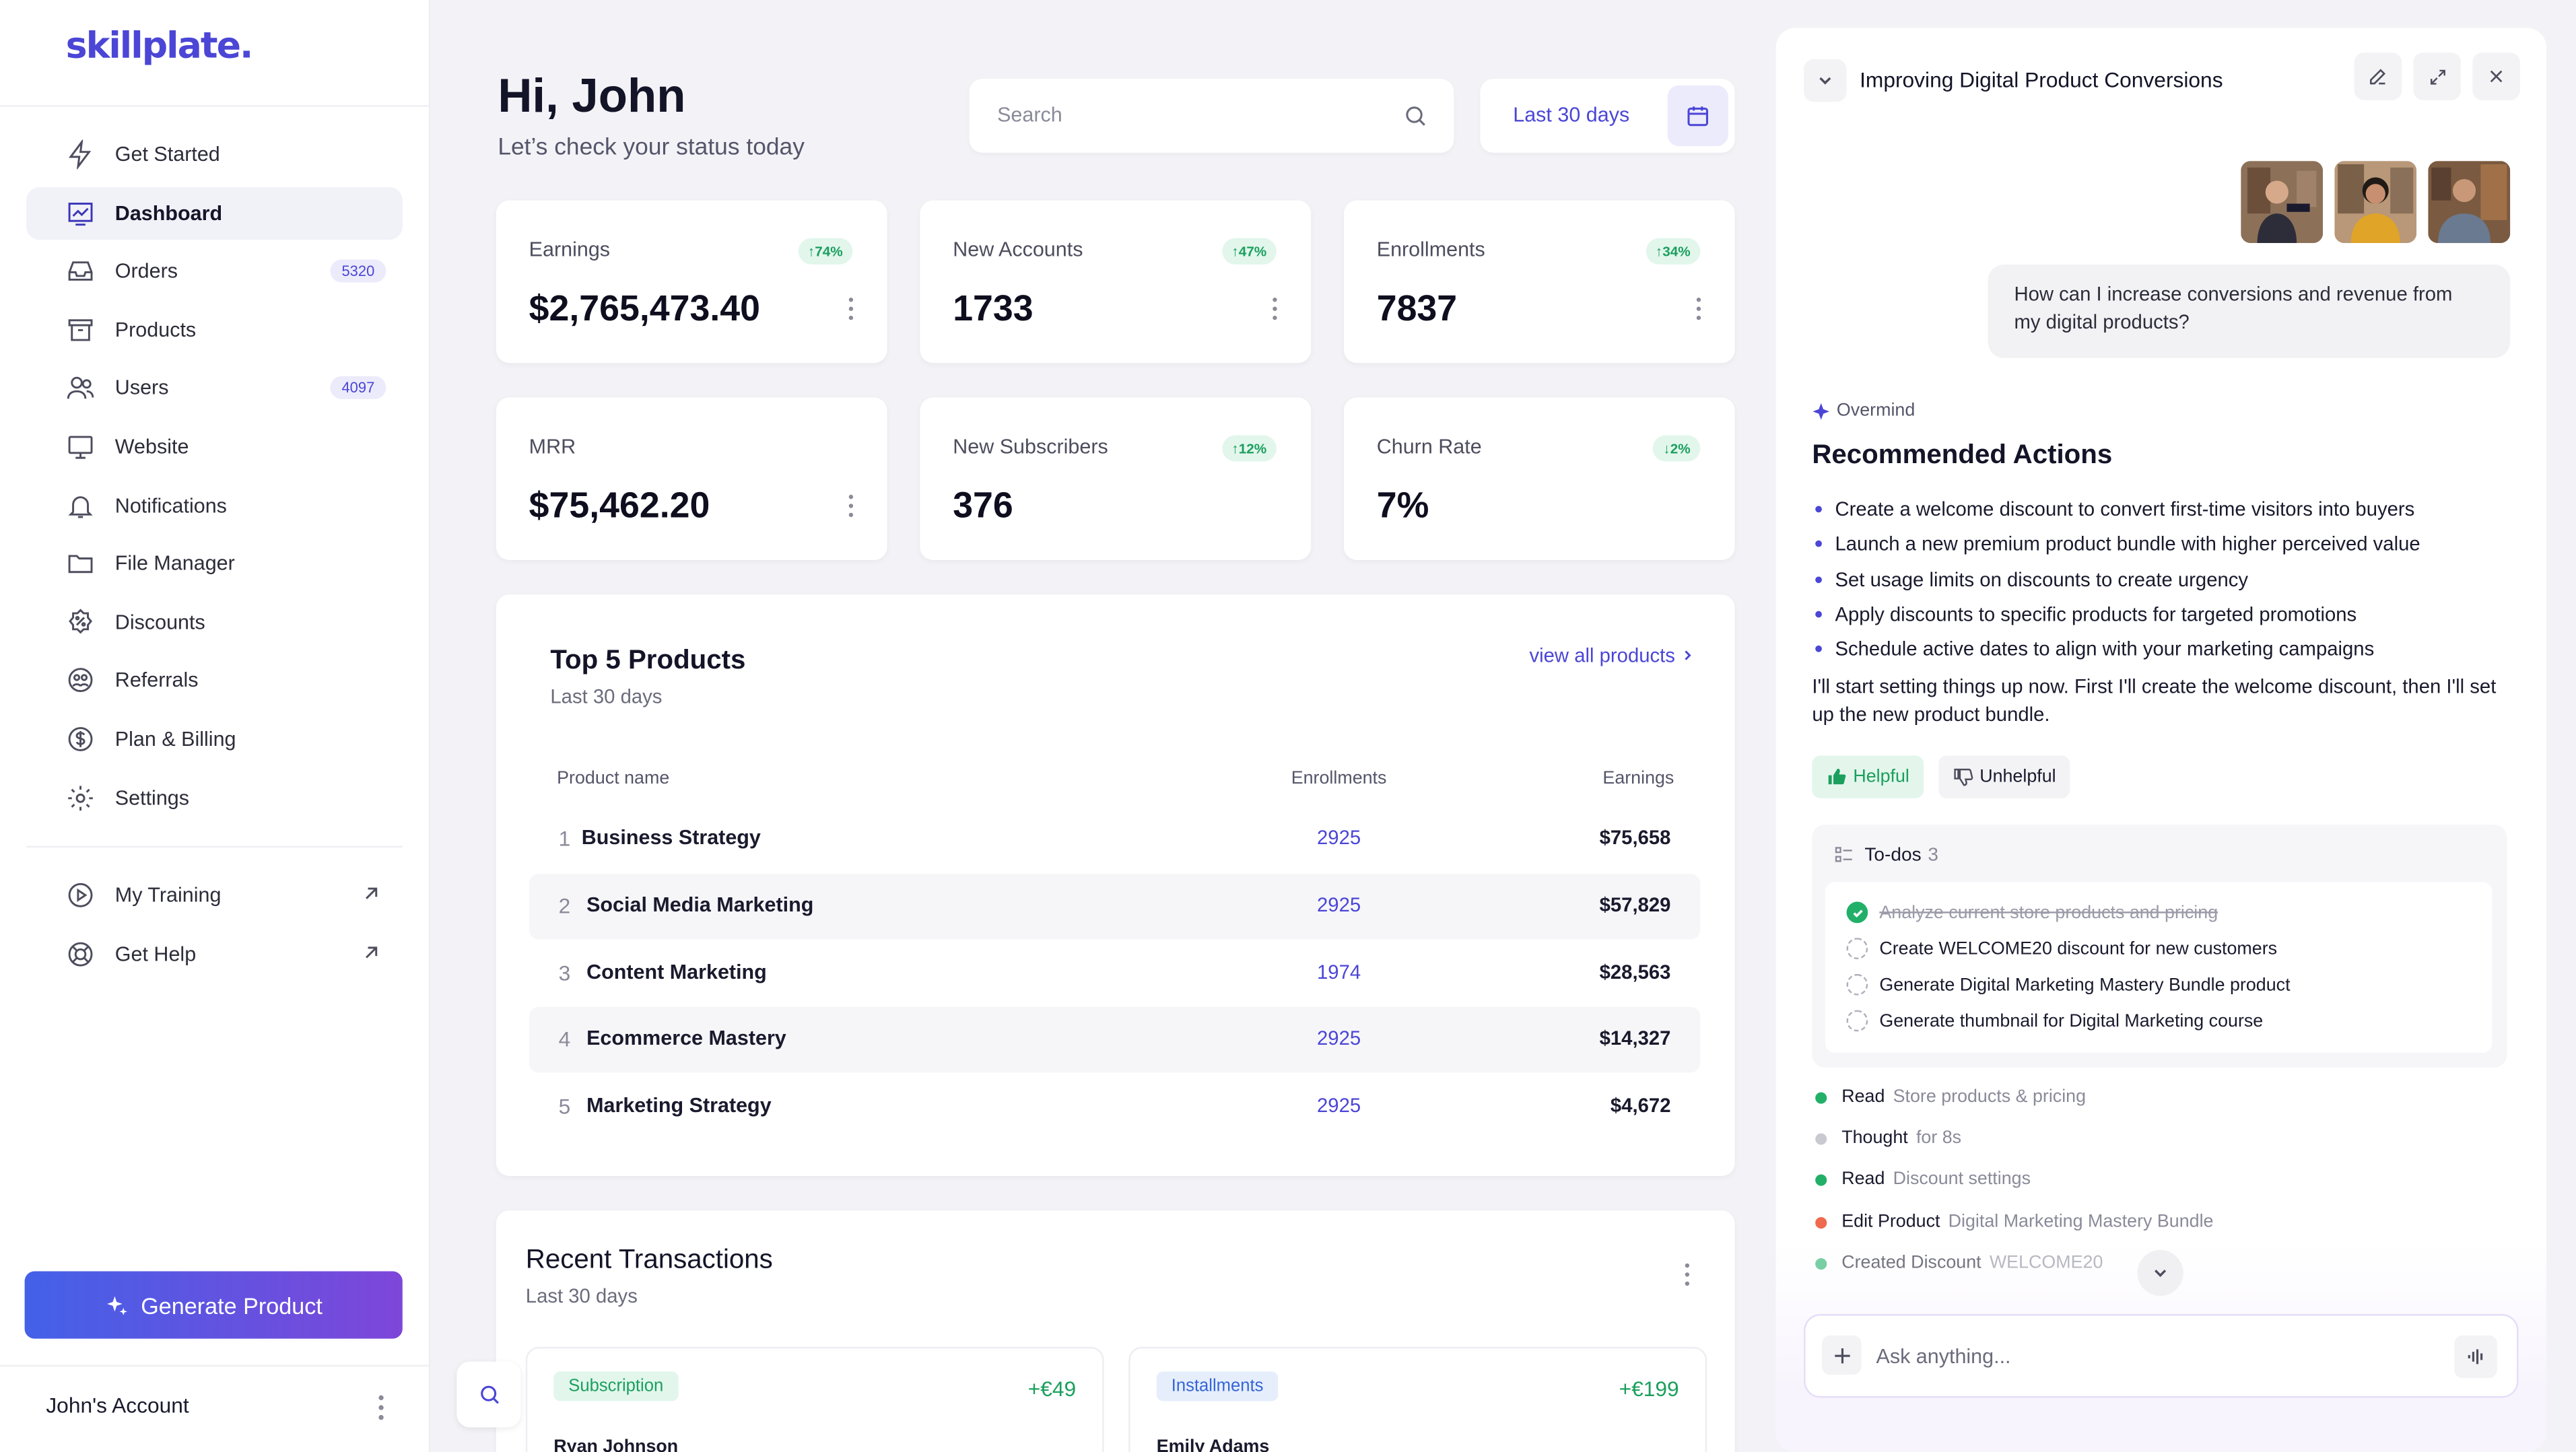  What do you see at coordinates (1673, 251) in the screenshot?
I see `stat-change-badge: ↑34%` at bounding box center [1673, 251].